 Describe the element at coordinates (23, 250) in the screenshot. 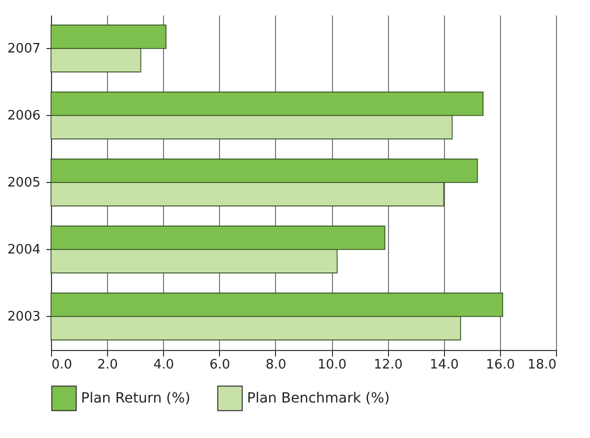

I see `y-tick-label: 2004` at that location.